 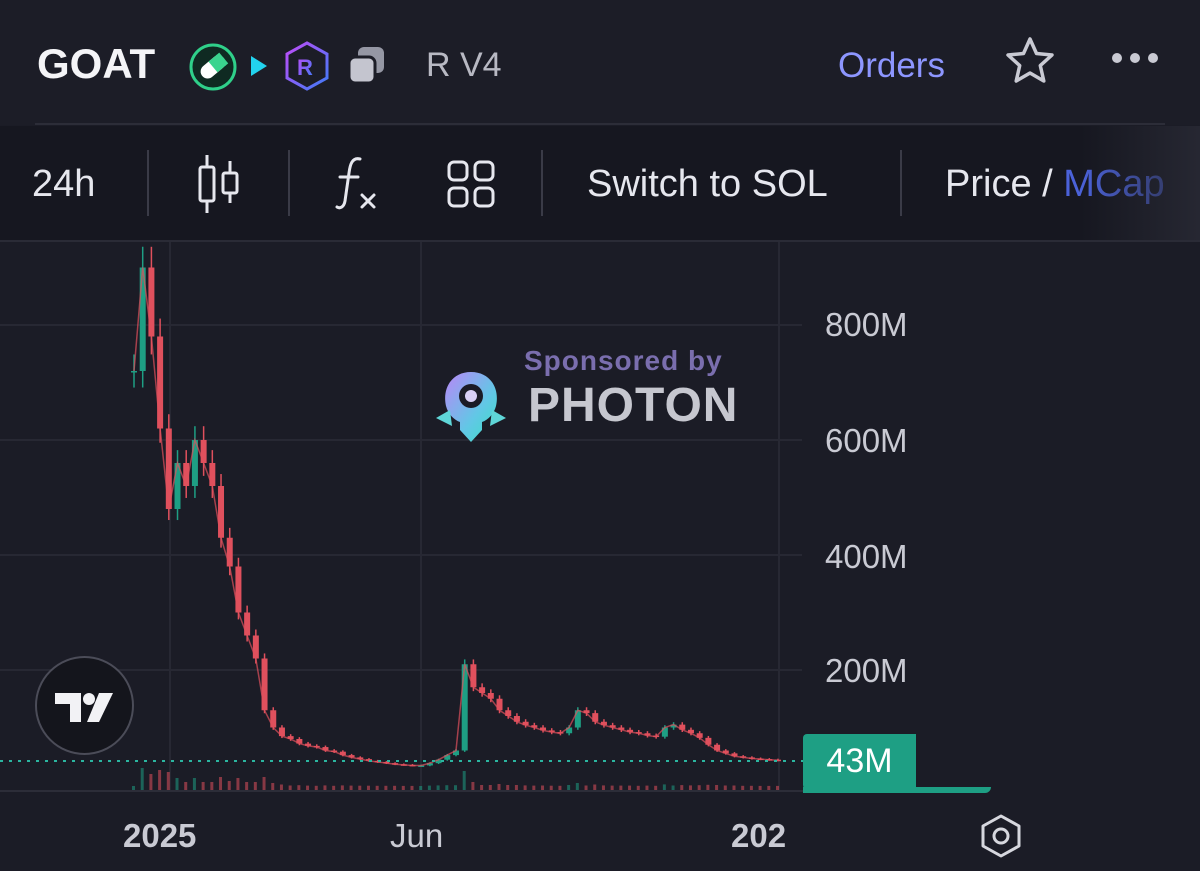 I want to click on y-tick-label: 200M, so click(x=866, y=670).